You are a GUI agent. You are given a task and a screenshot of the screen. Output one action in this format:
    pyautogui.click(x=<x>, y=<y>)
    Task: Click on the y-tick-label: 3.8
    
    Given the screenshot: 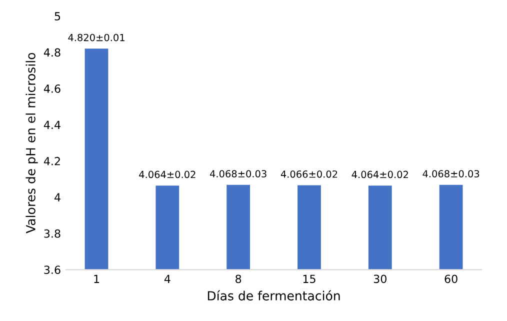 What is the action you would take?
    pyautogui.click(x=52, y=233)
    